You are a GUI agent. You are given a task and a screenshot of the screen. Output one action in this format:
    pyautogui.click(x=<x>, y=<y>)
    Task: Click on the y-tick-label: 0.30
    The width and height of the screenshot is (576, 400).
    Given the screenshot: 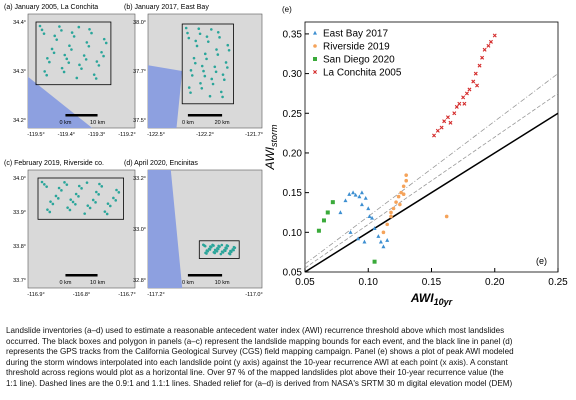 What is the action you would take?
    pyautogui.click(x=293, y=74)
    